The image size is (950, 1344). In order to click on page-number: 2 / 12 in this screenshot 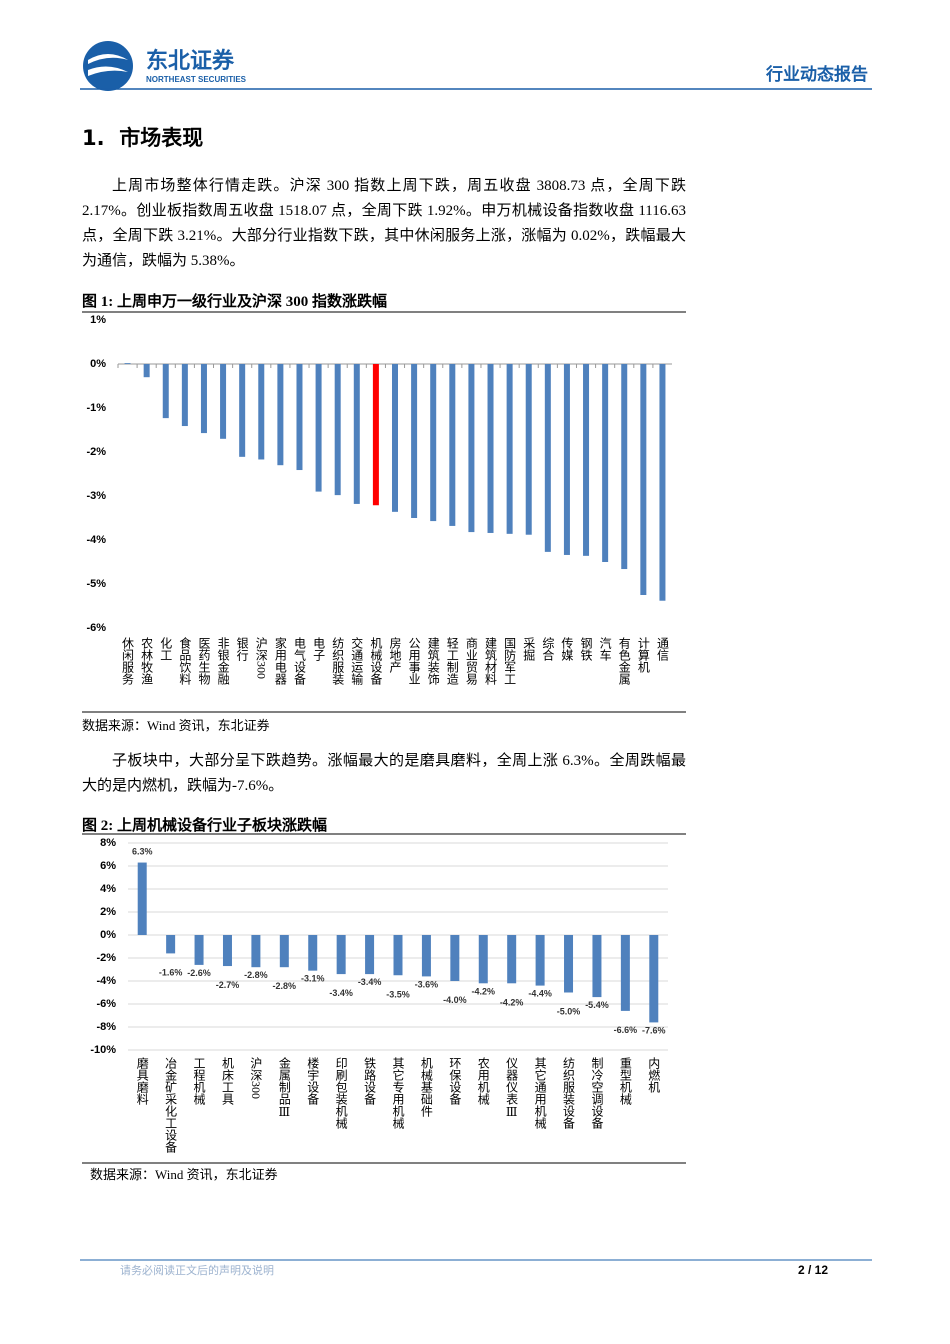, I will do `click(813, 1270)`.